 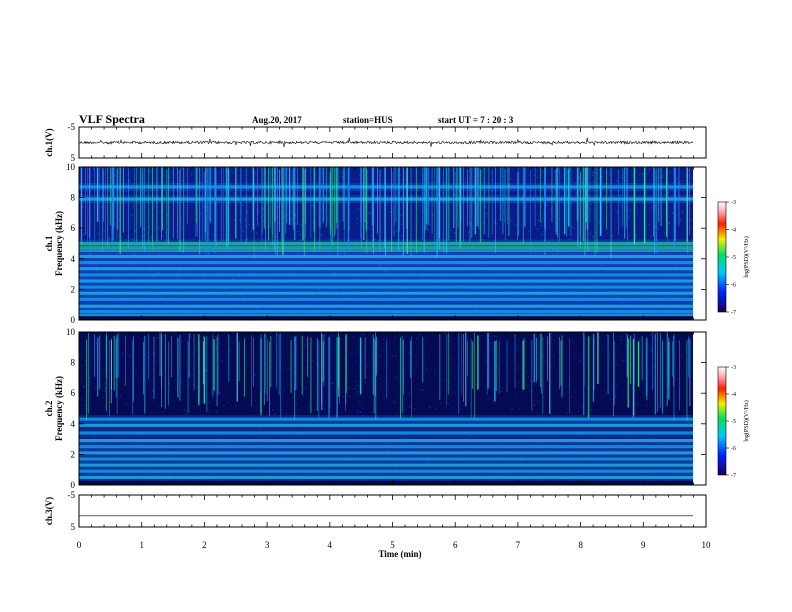 What do you see at coordinates (733, 476) in the screenshot?
I see `colorbar-tick-label: -7` at bounding box center [733, 476].